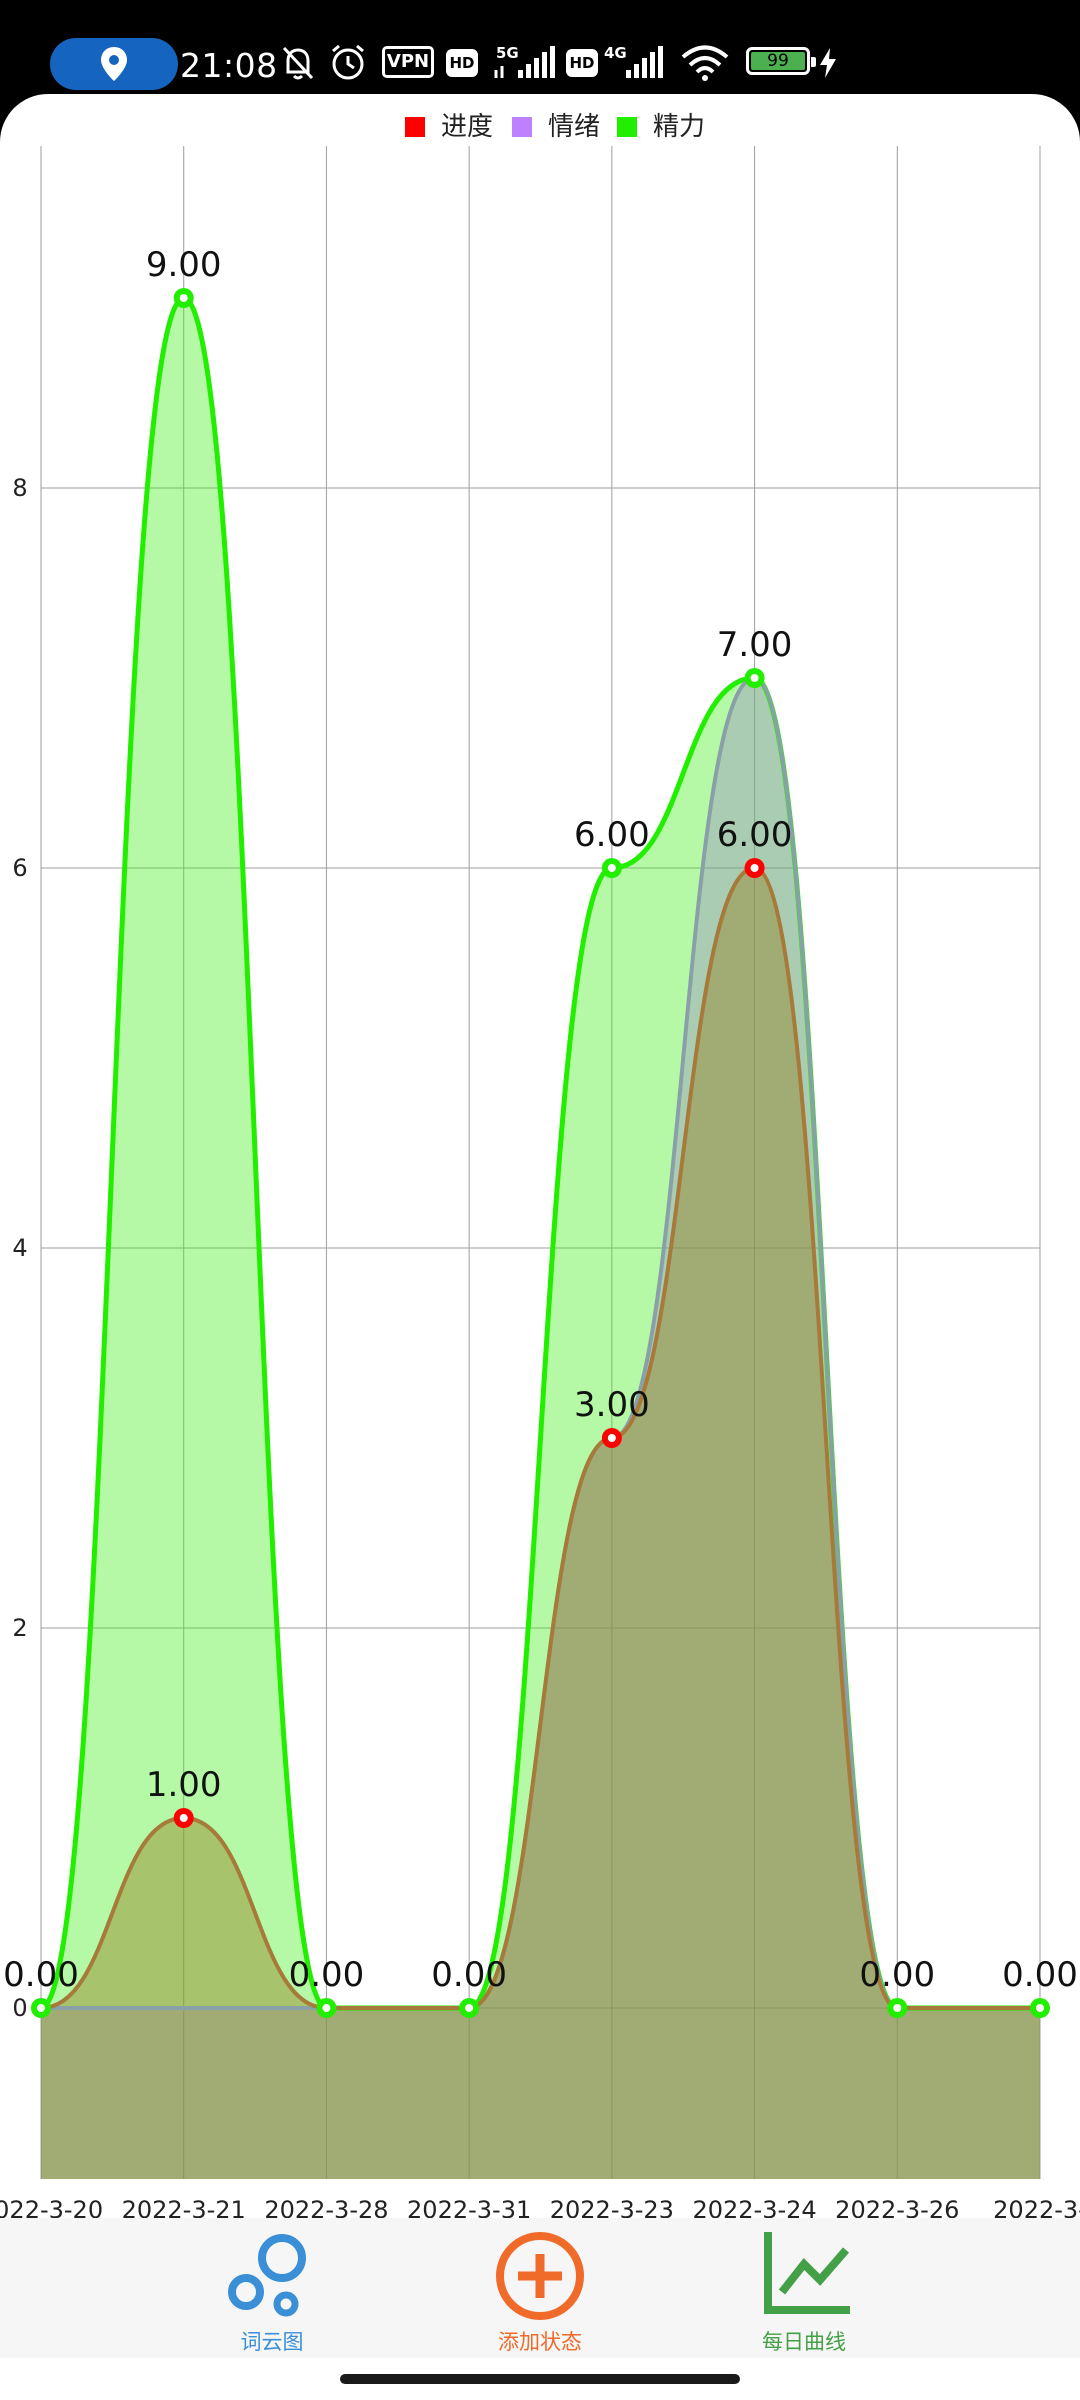  What do you see at coordinates (705, 63) in the screenshot?
I see `wifi-icon` at bounding box center [705, 63].